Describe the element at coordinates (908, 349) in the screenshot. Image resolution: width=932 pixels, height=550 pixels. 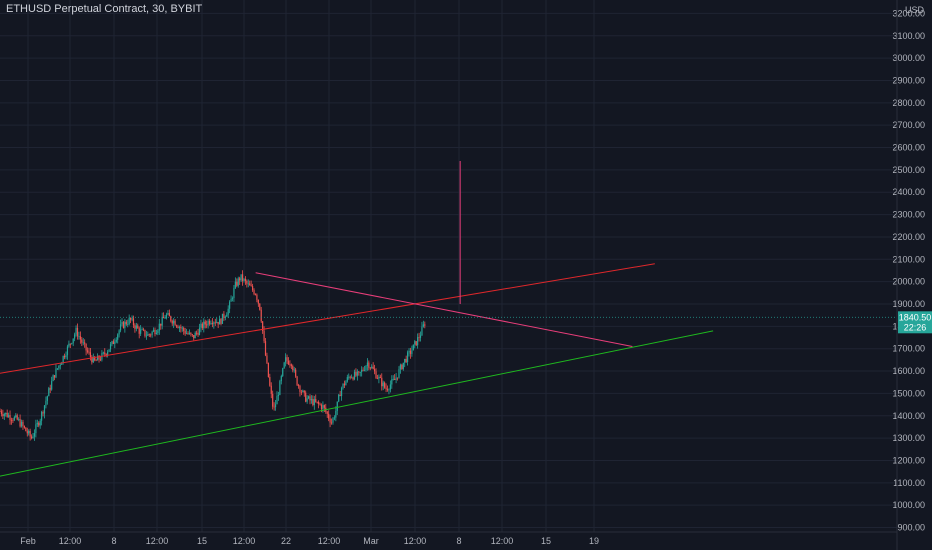
I see `y-tick-label: 1700.00` at that location.